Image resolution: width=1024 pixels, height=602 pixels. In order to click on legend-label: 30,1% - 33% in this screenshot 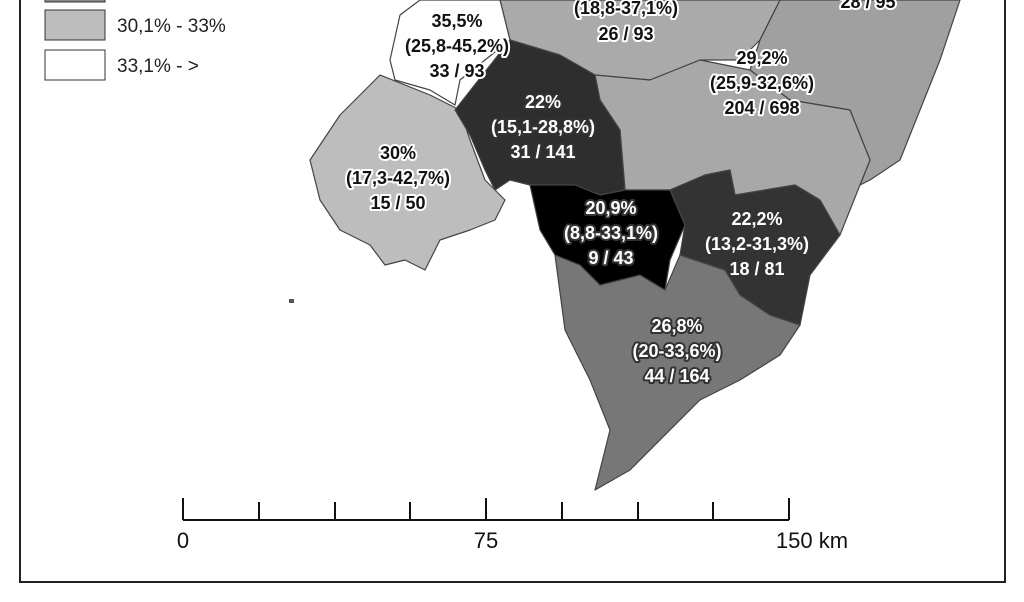, I will do `click(171, 26)`.